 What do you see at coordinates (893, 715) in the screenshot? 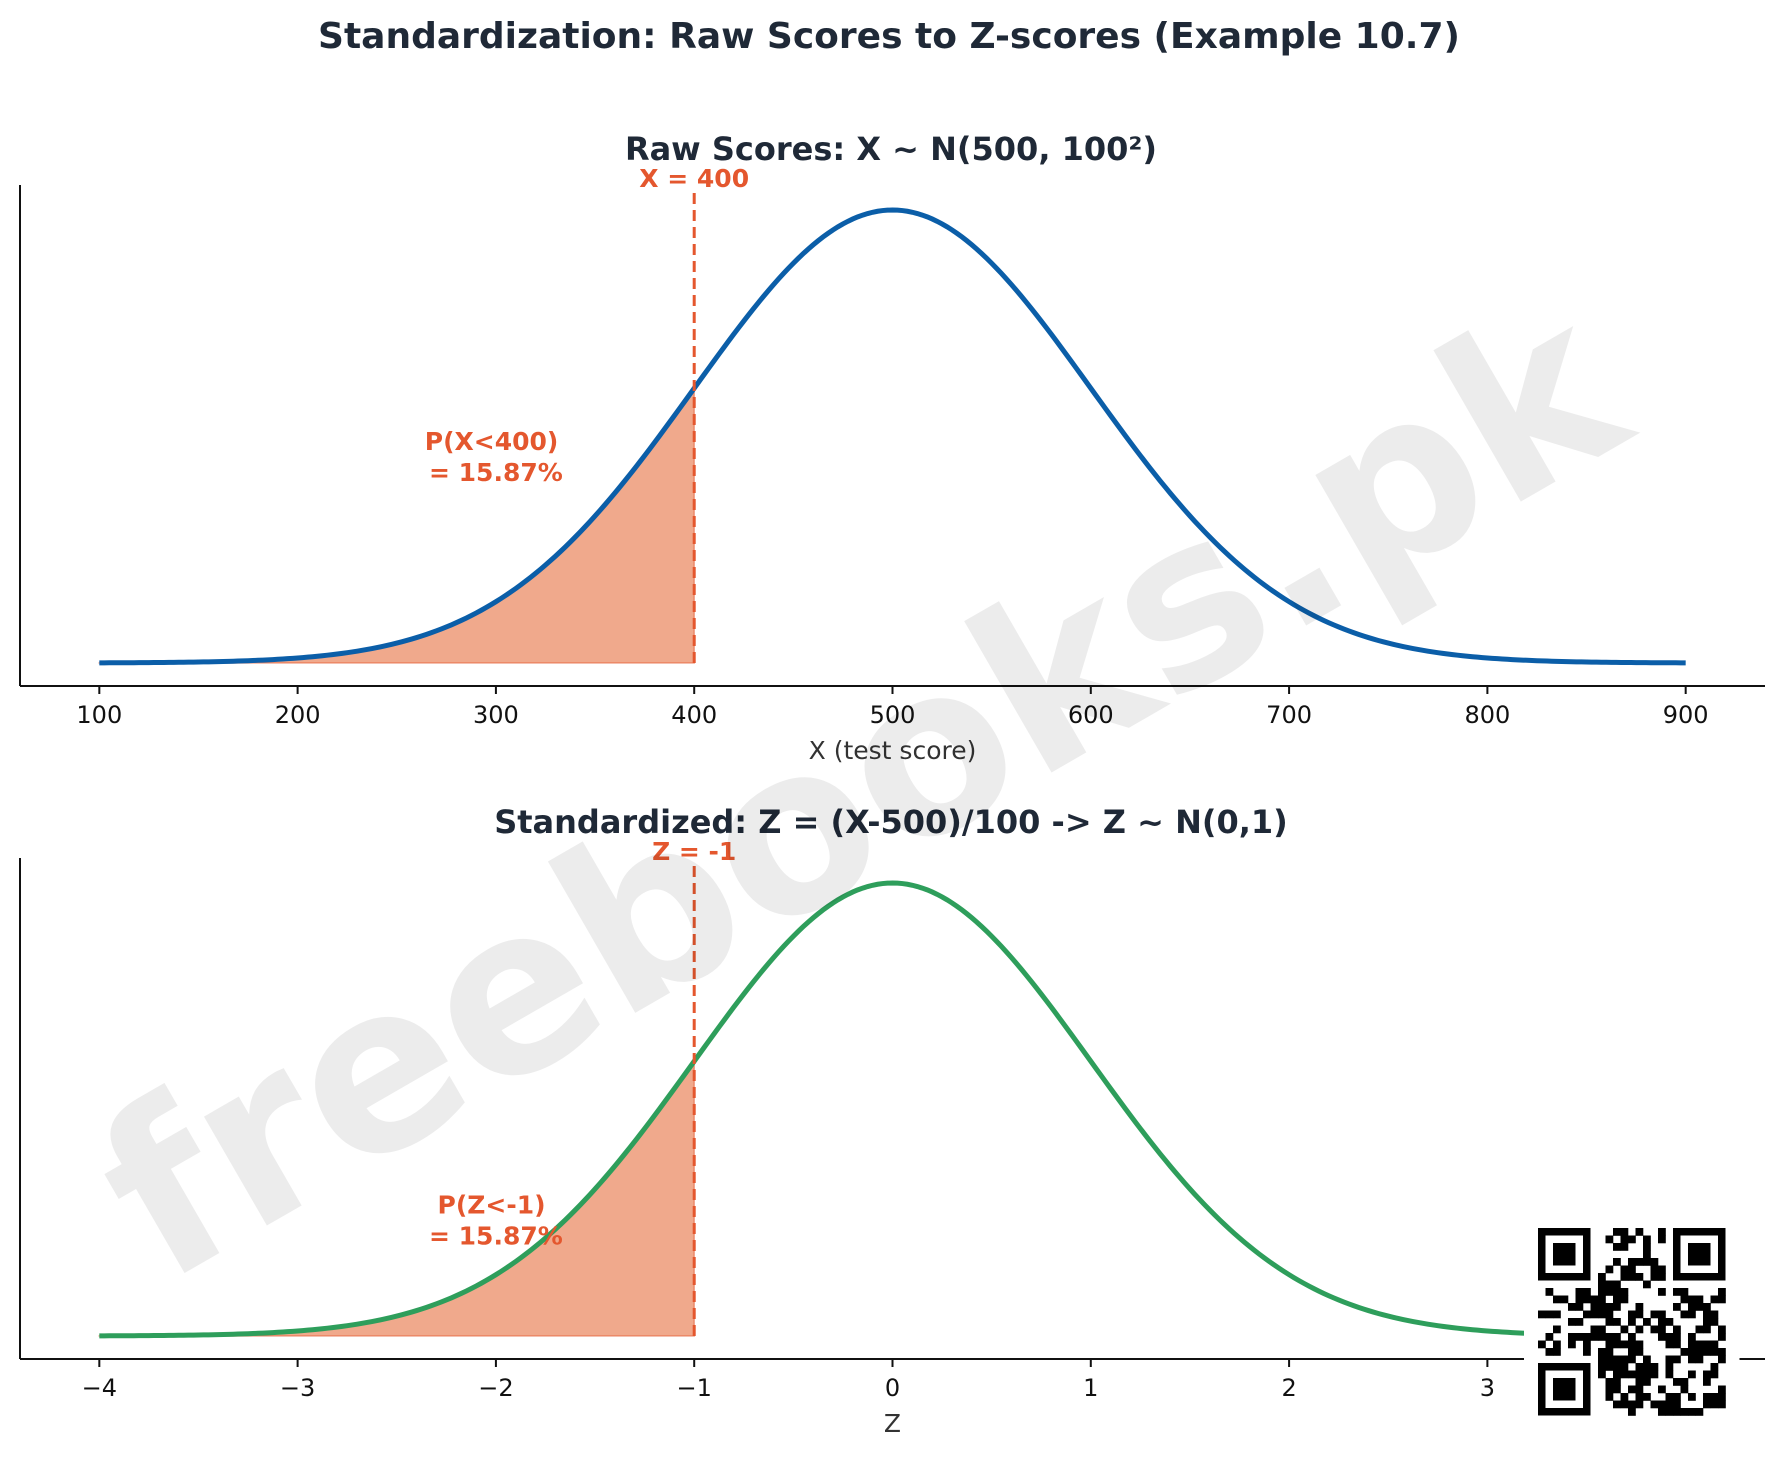
I see `raw-x-tick-label: 500` at bounding box center [893, 715].